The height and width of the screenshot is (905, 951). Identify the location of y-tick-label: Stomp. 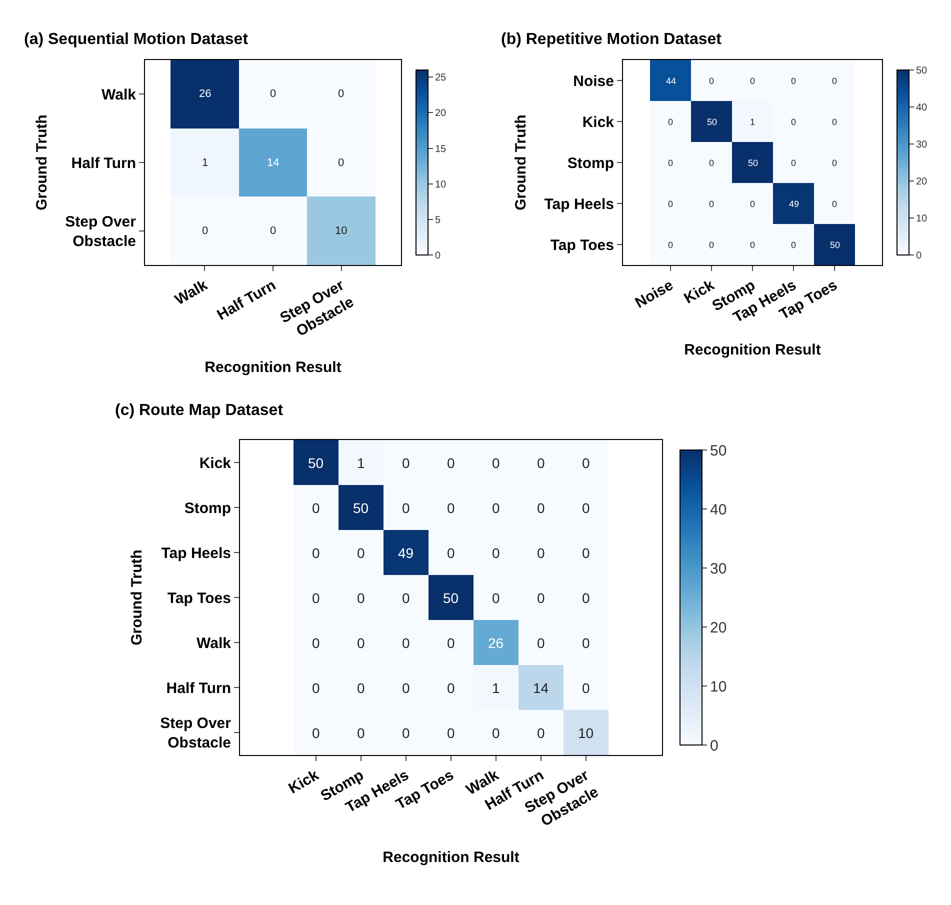
(590, 163).